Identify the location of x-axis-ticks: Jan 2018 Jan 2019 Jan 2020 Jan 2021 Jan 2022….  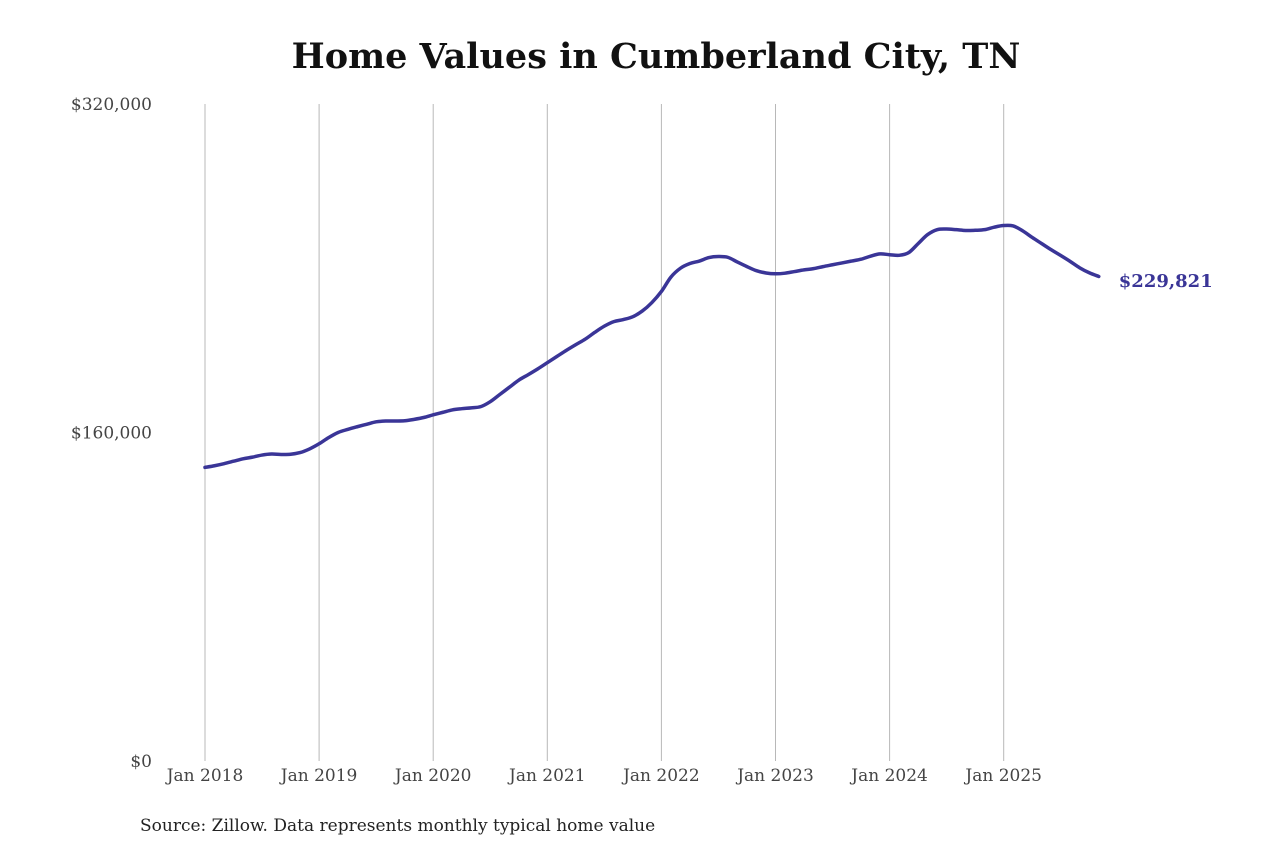
(603, 776).